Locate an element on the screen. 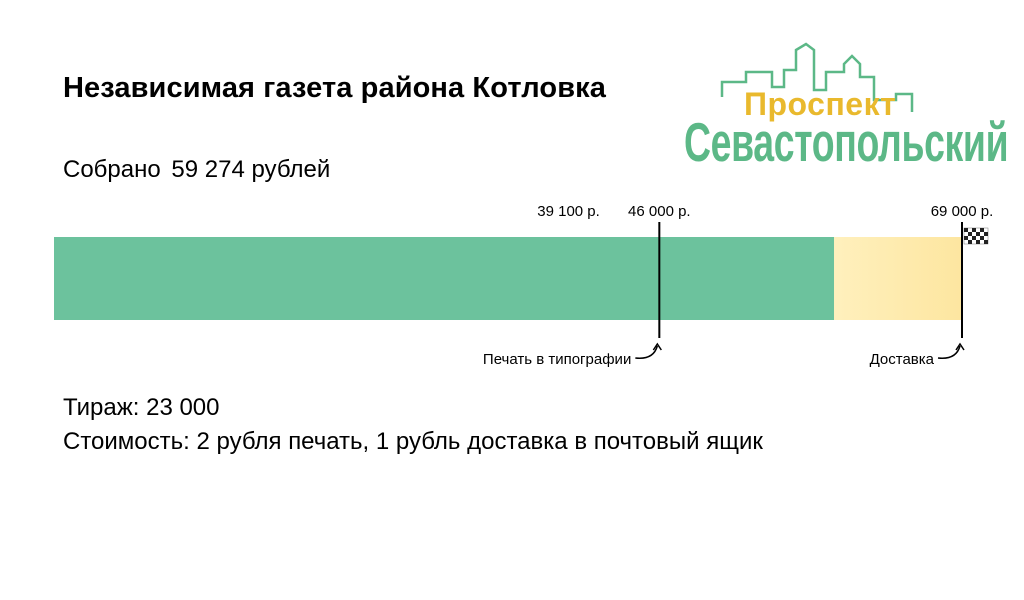  logo-line2: Севастопольский is located at coordinates (846, 142).